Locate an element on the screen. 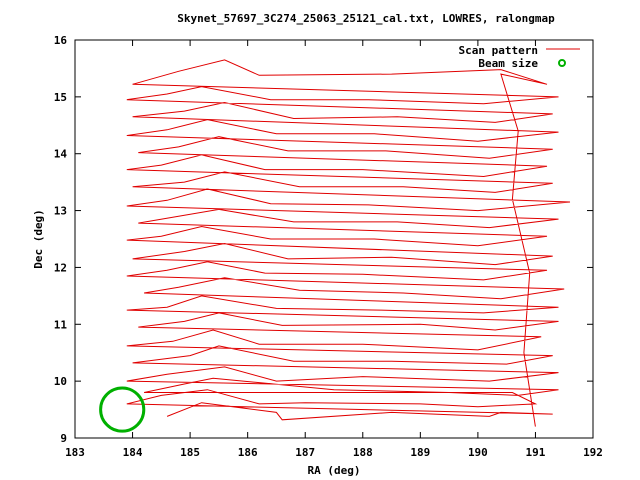  legend: Scan pattern Beam size is located at coordinates (519, 57).